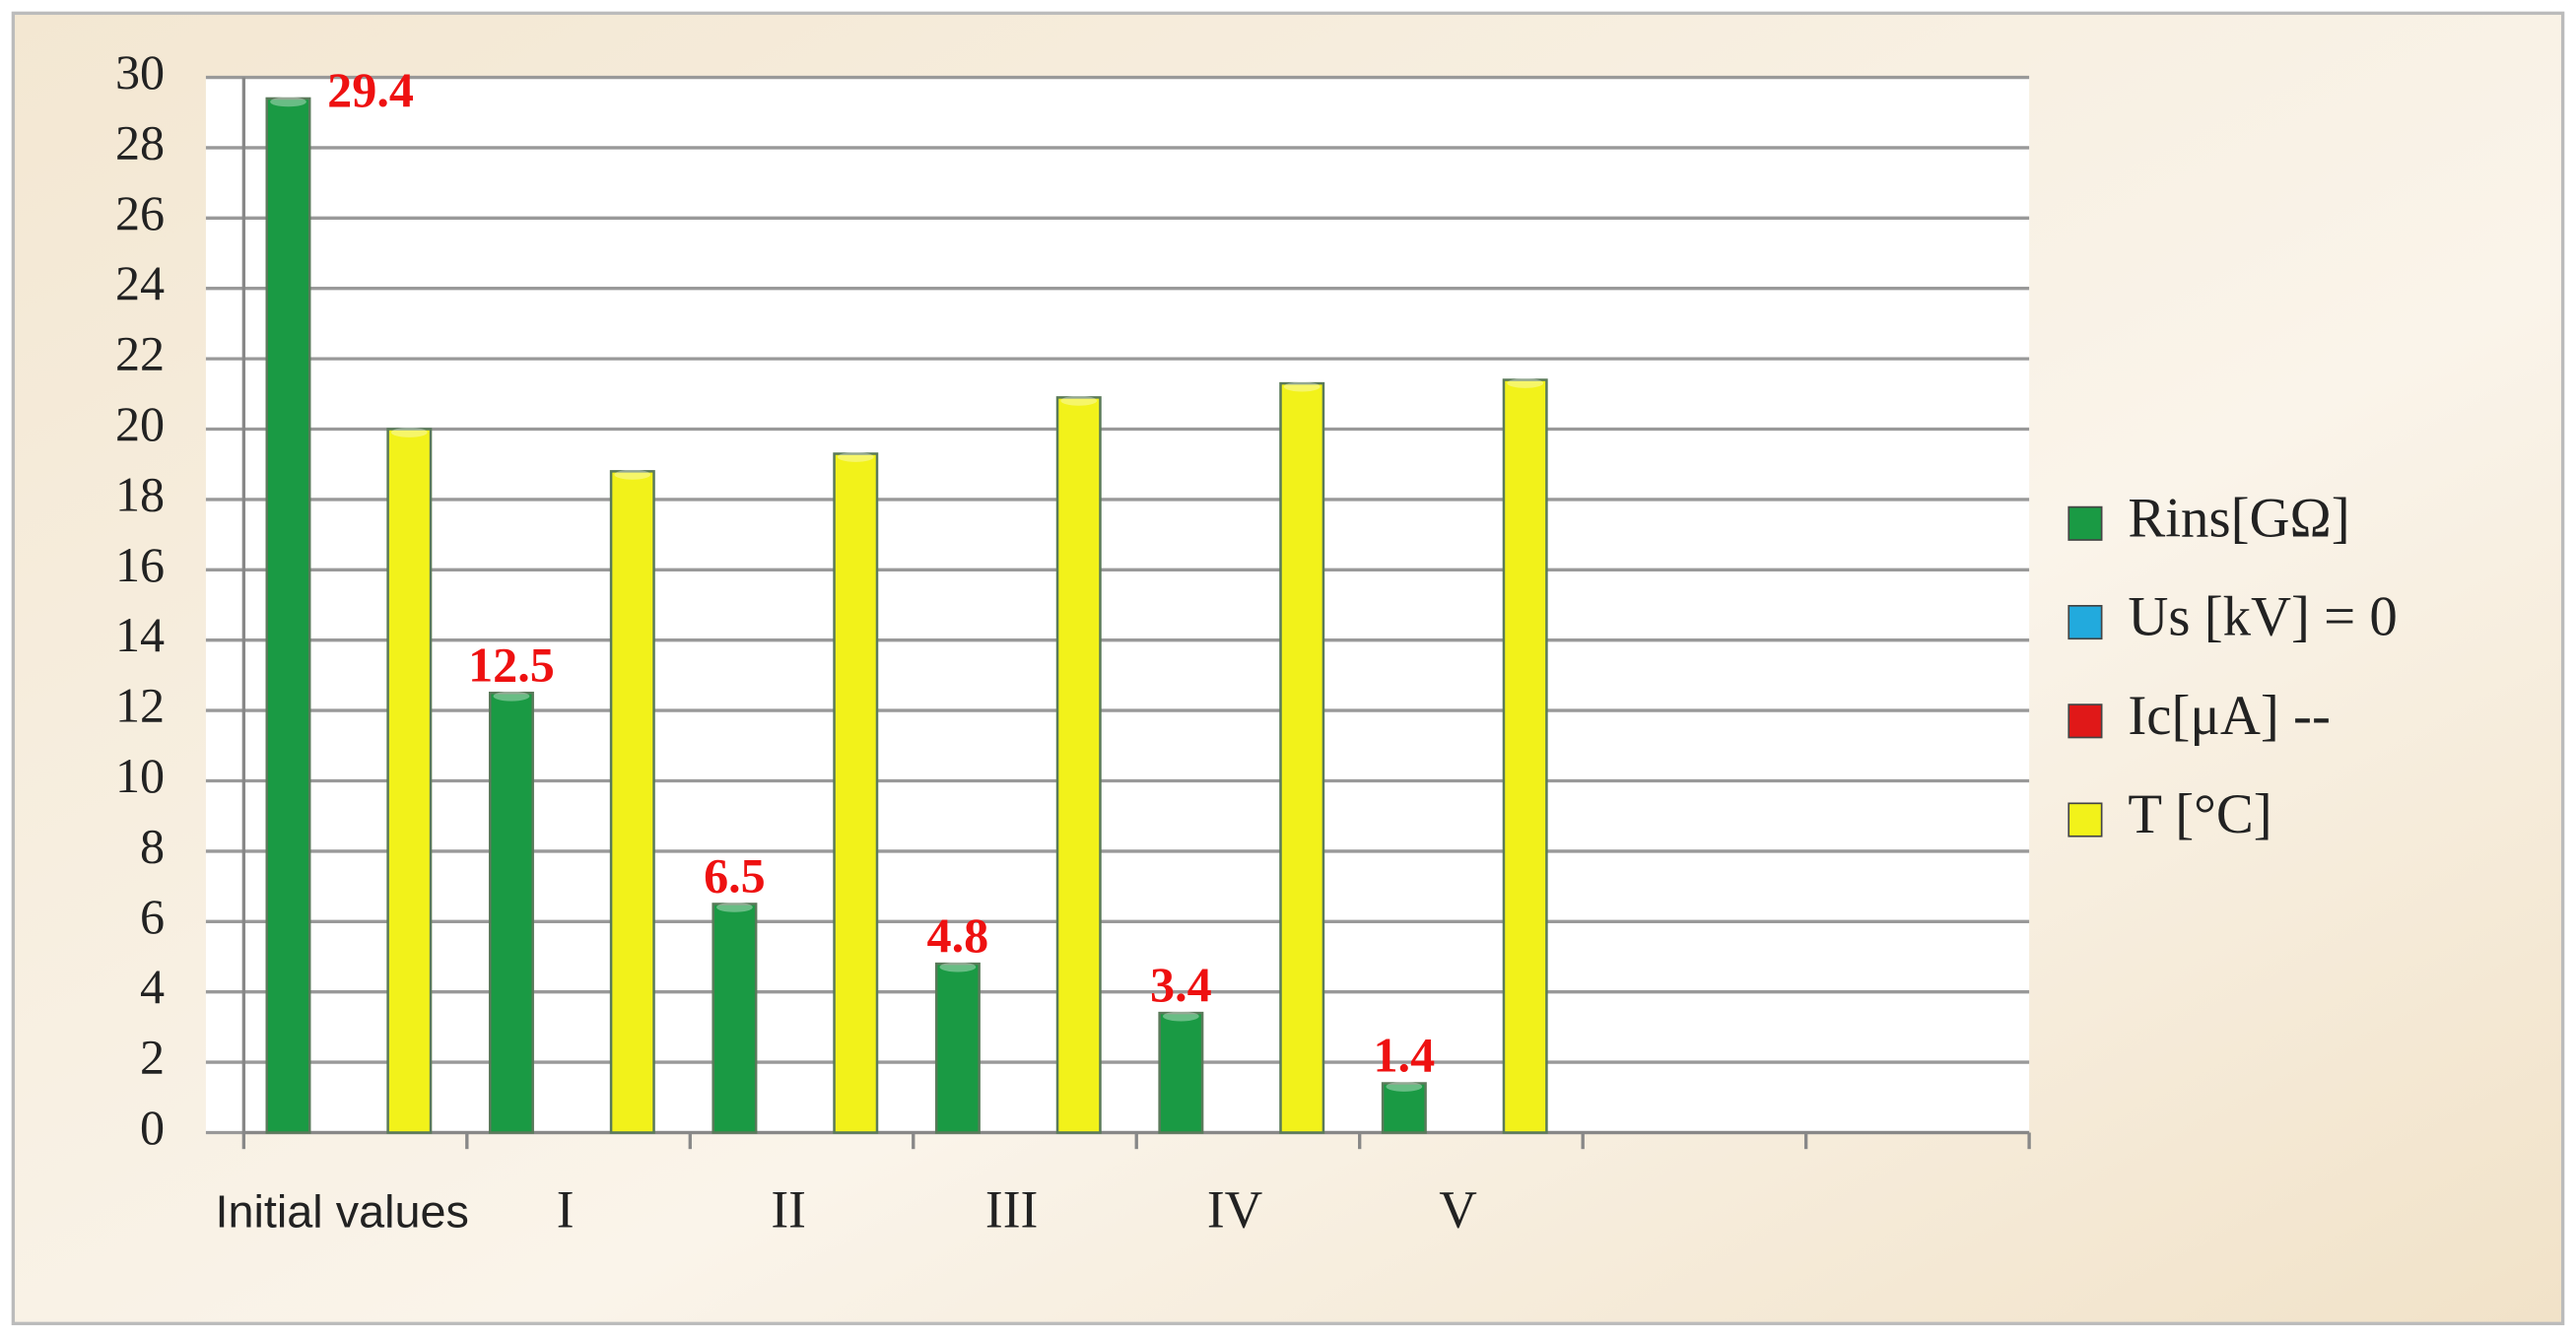 This screenshot has width=2576, height=1340. Describe the element at coordinates (1181, 985) in the screenshot. I see `data-label: 3.4` at that location.